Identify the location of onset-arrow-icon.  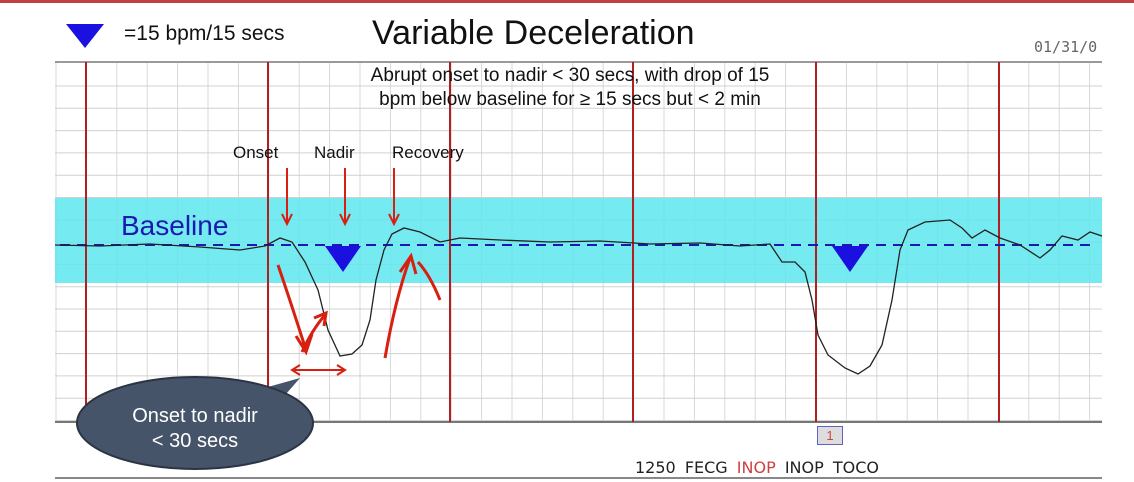
(287, 197).